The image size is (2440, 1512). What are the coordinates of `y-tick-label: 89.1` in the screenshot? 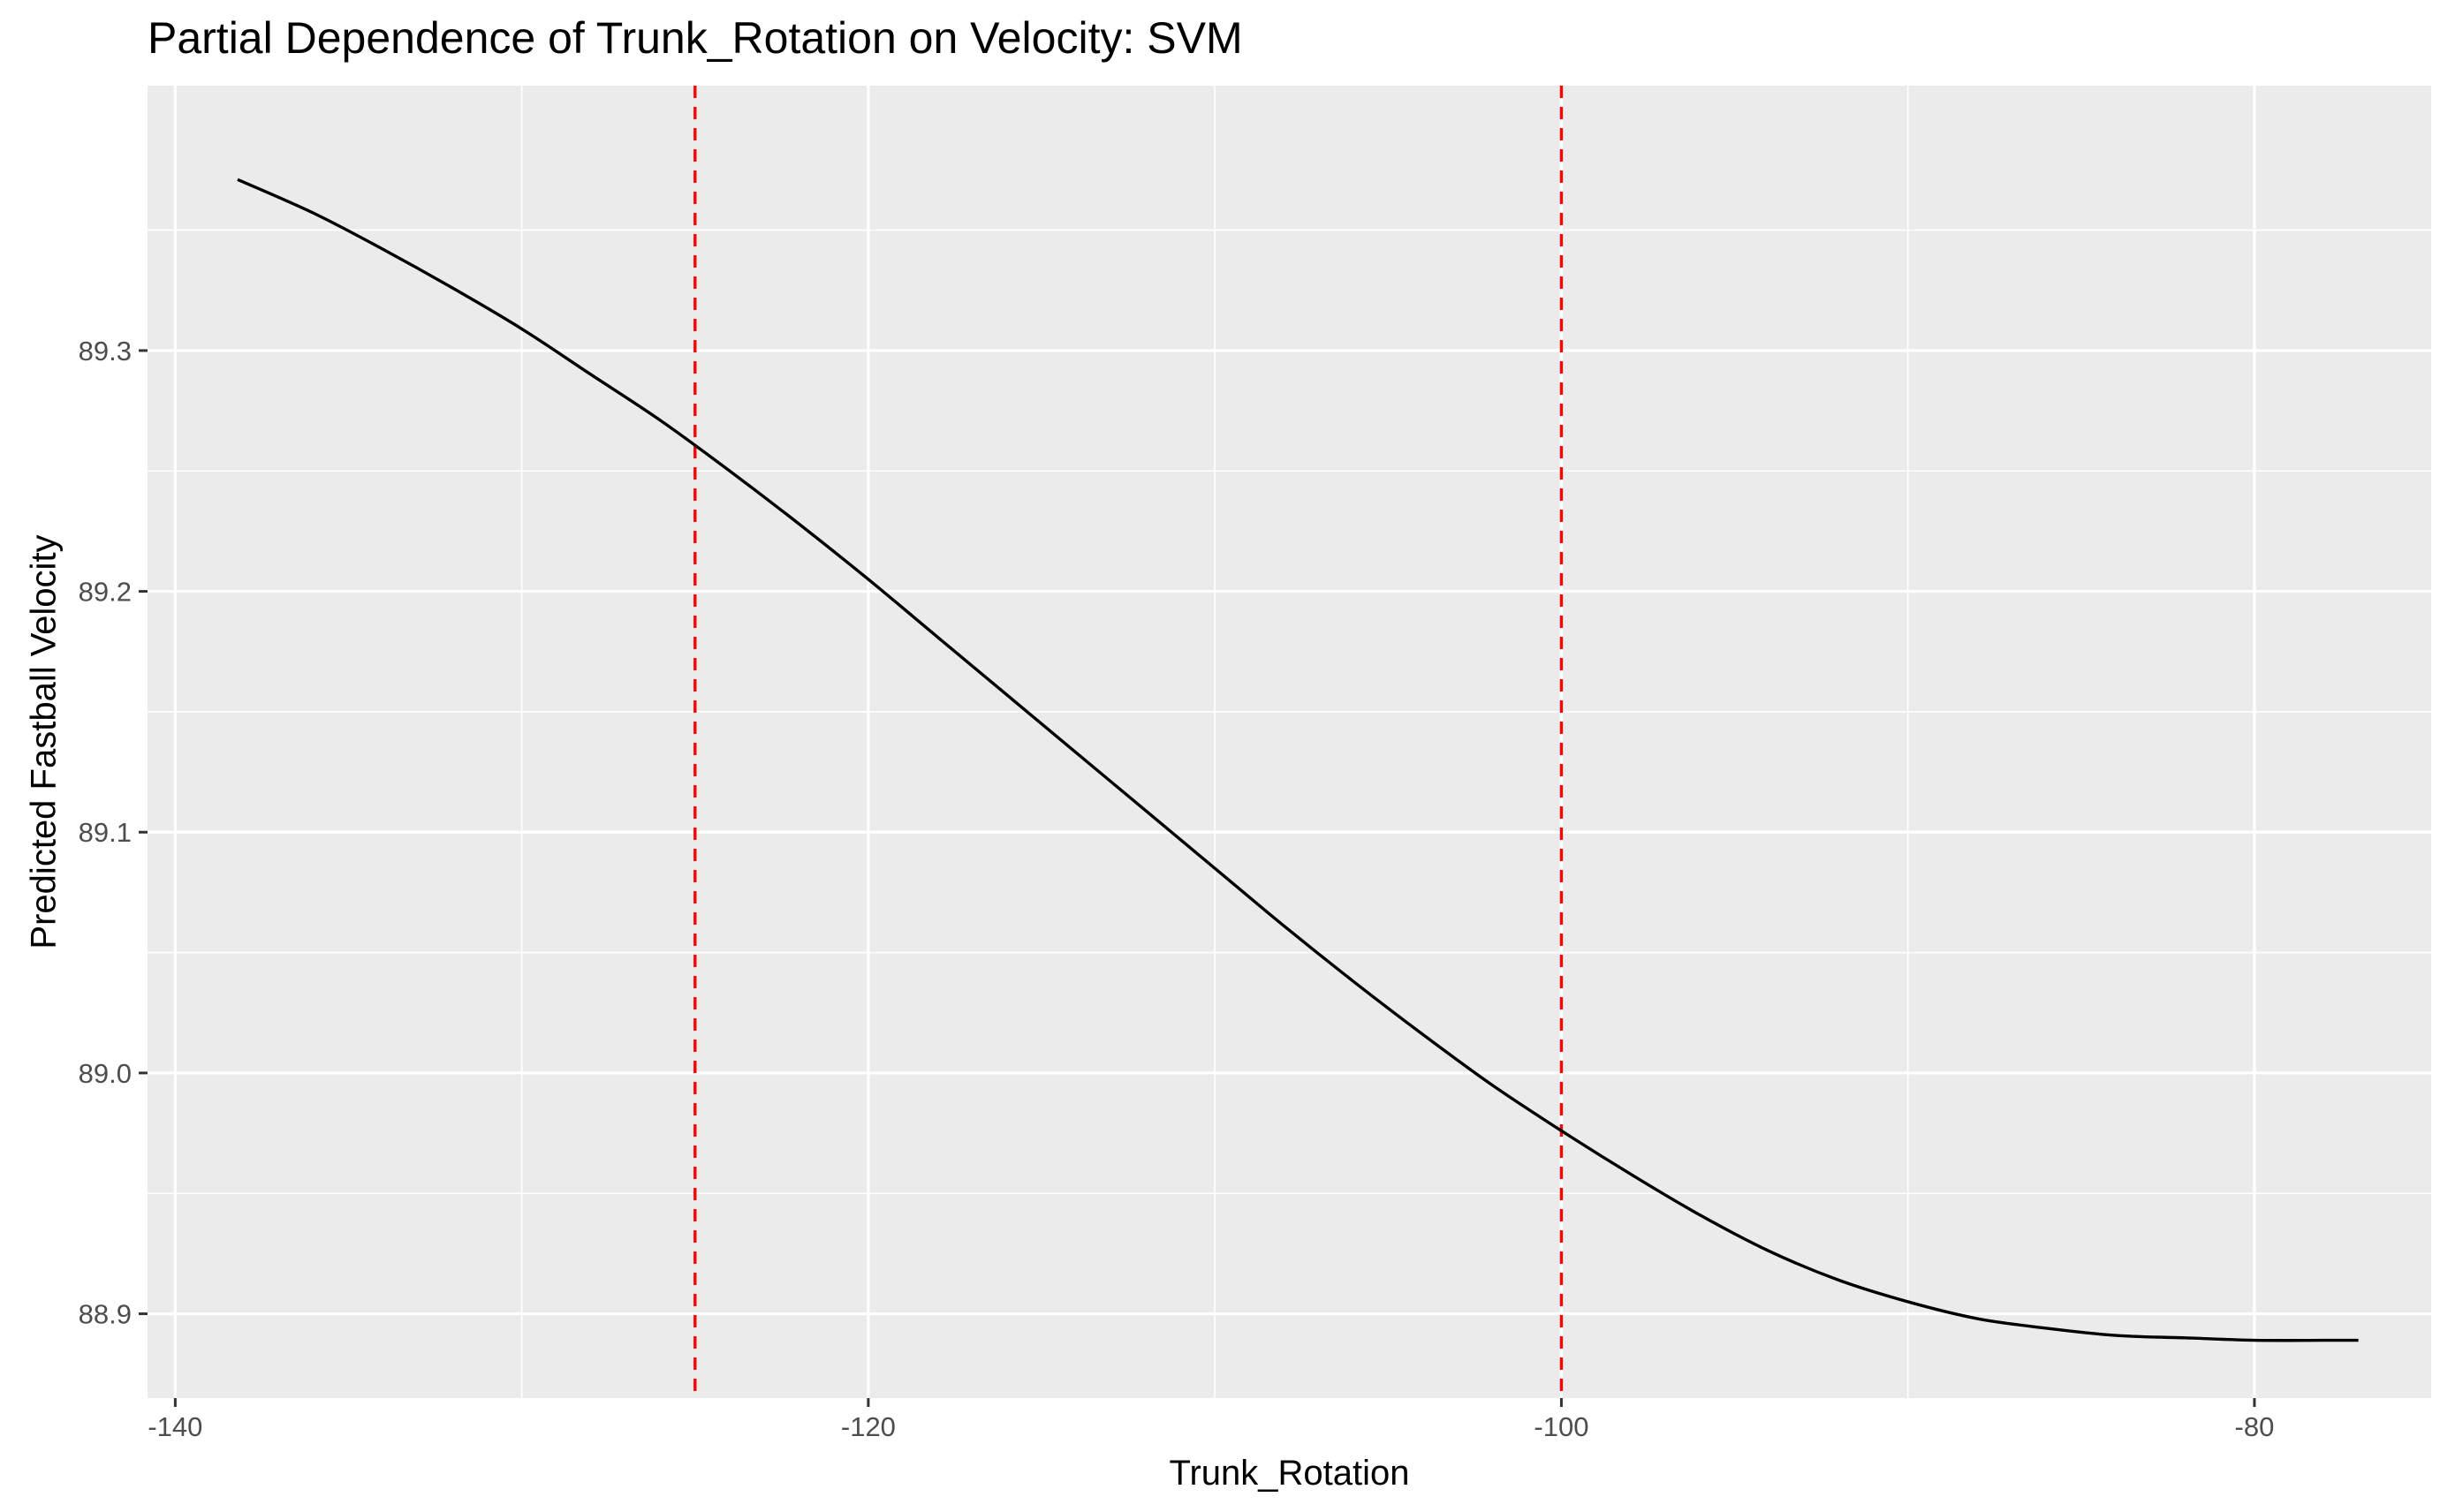 It's located at (105, 833).